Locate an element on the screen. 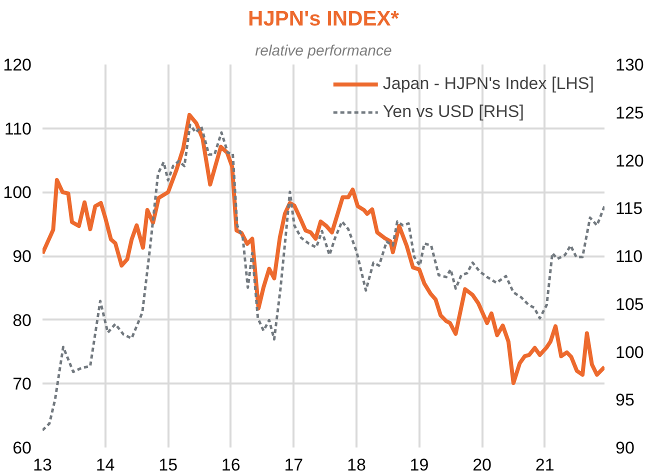  x-tick-label: 19 is located at coordinates (419, 464).